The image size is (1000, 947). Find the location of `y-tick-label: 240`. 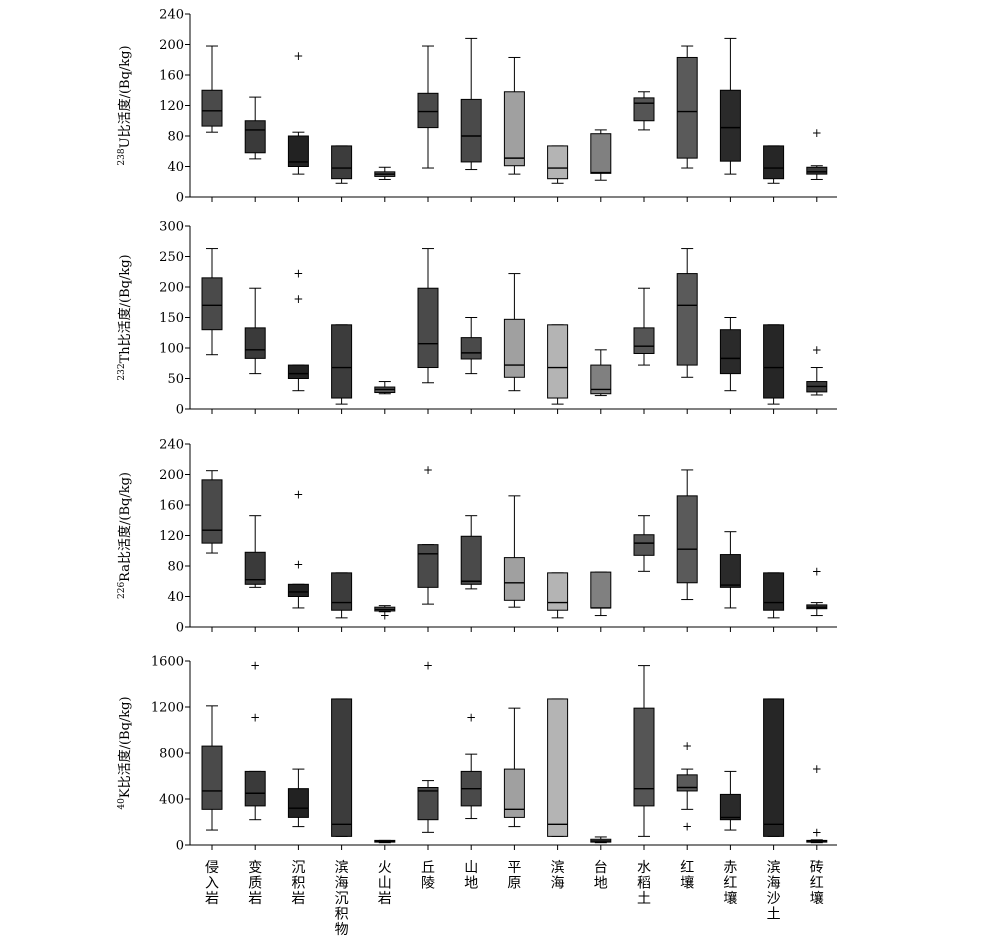

y-tick-label: 240 is located at coordinates (171, 15).